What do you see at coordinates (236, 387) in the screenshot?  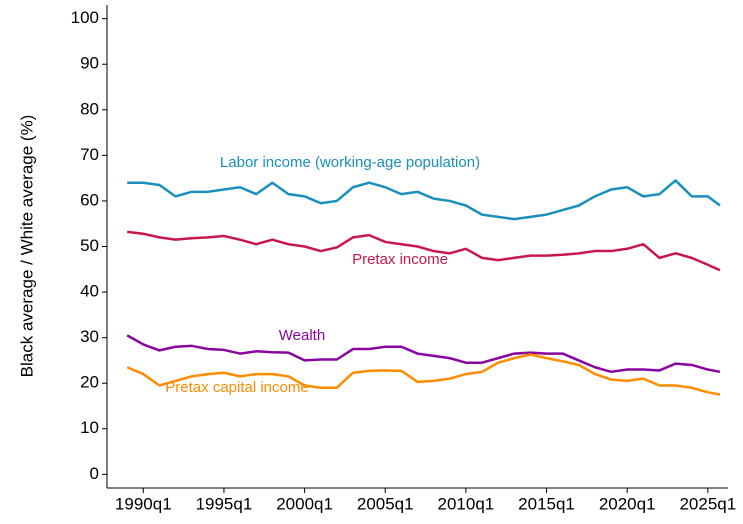 I see `series-label: Pretax capital income` at bounding box center [236, 387].